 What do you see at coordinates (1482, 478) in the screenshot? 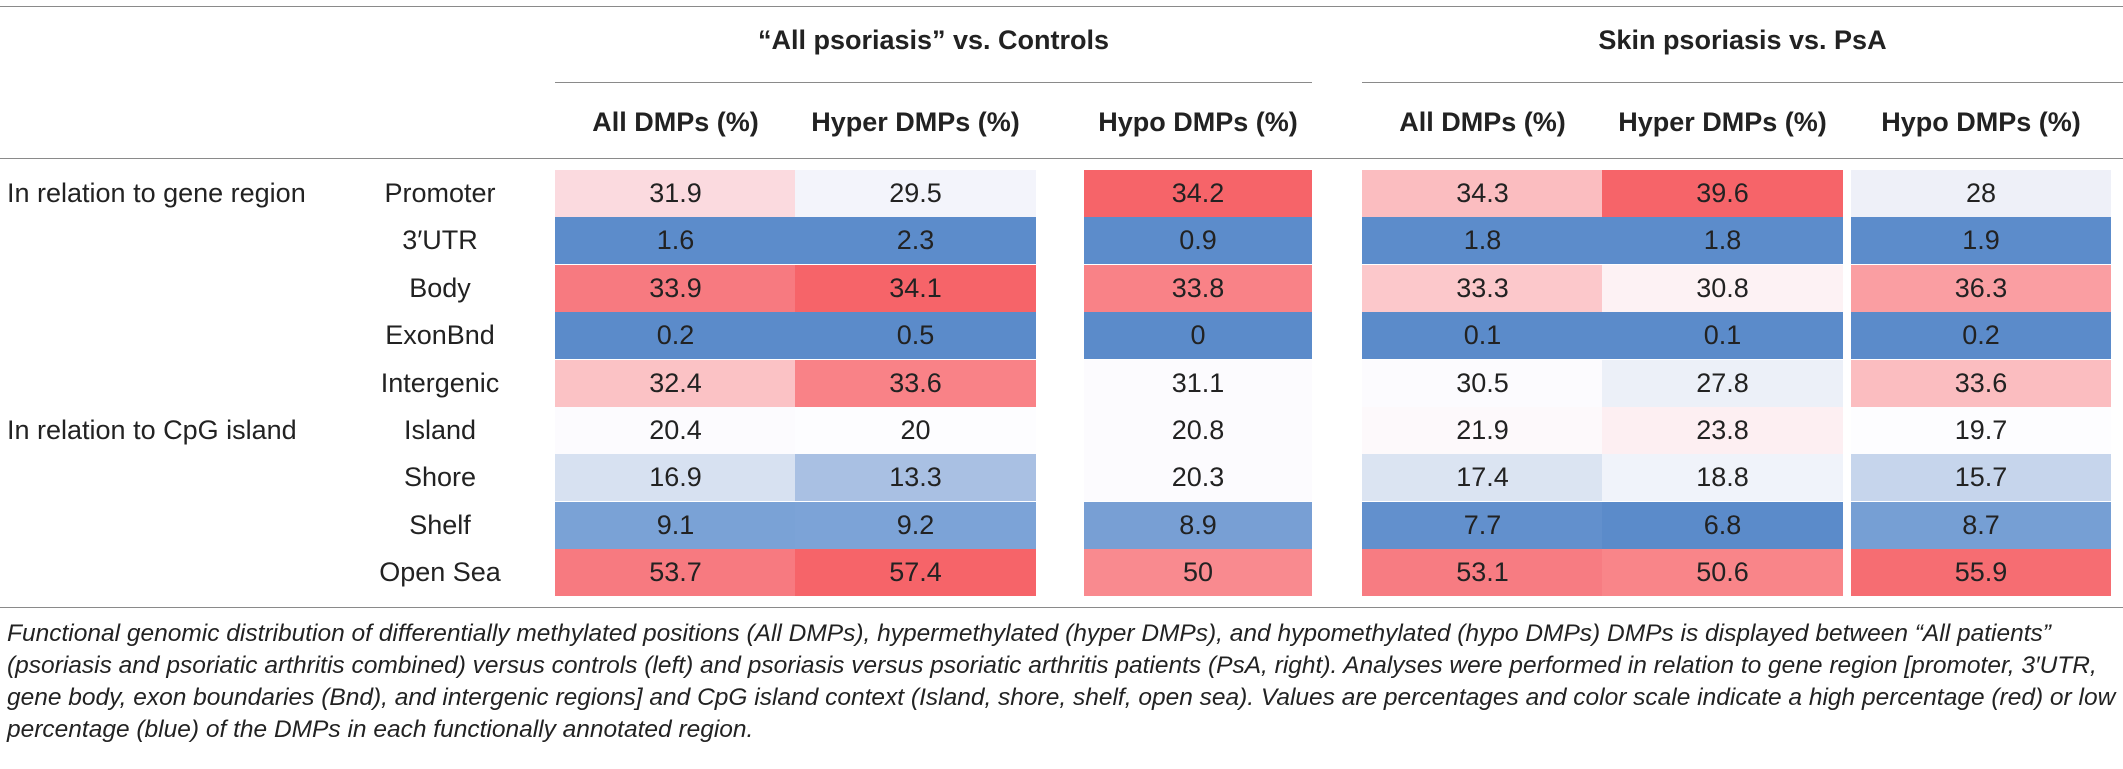
I see `table-cell: 17.4` at bounding box center [1482, 478].